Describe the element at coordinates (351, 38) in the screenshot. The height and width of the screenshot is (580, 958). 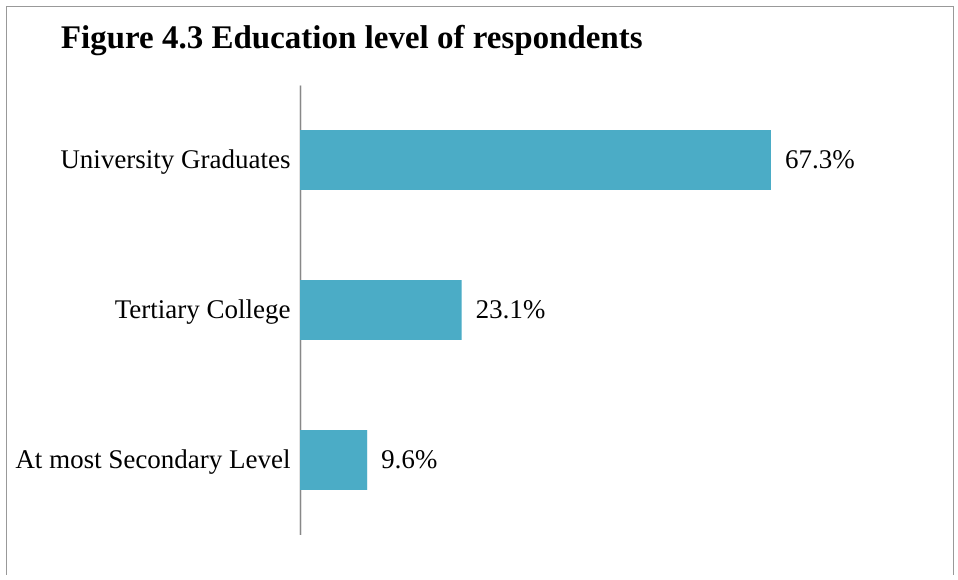
I see `chart-title: Figure 4.3 Education level of respondents` at that location.